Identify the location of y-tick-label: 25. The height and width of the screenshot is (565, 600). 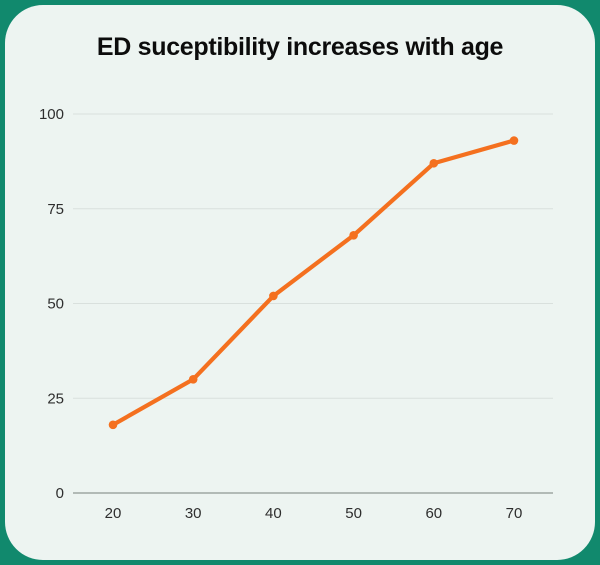
(55, 398).